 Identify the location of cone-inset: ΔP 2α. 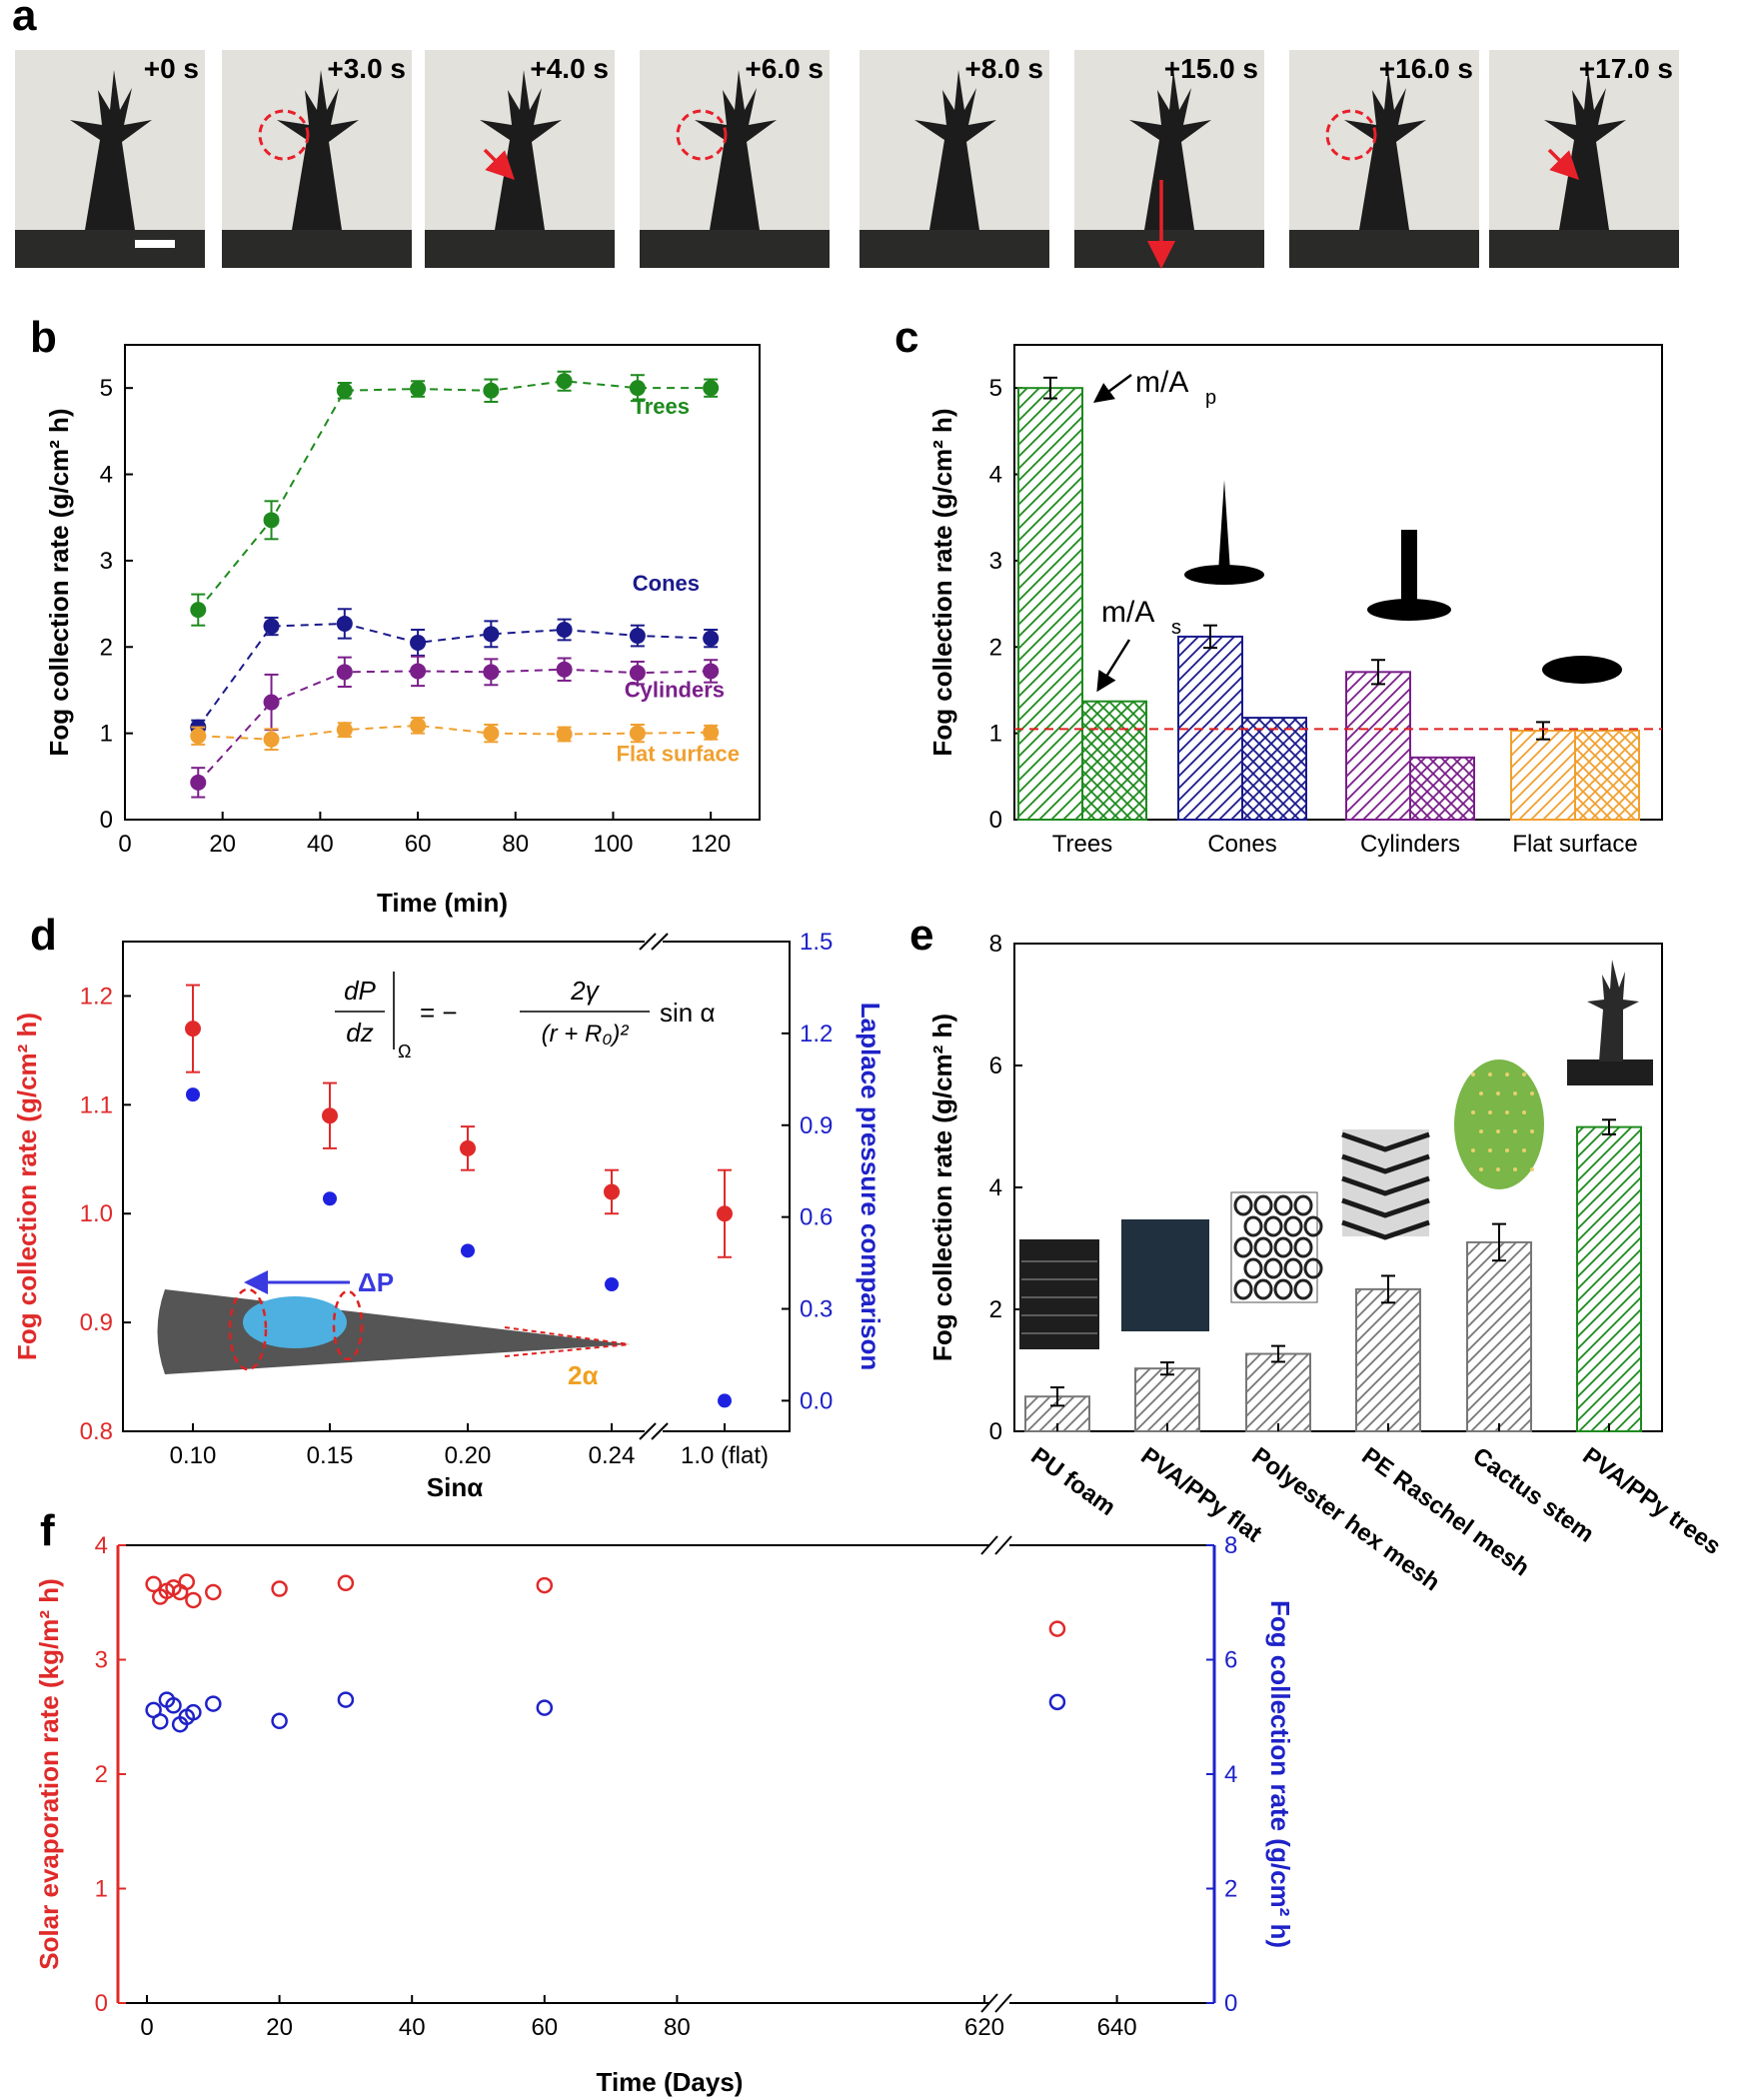
(394, 1328).